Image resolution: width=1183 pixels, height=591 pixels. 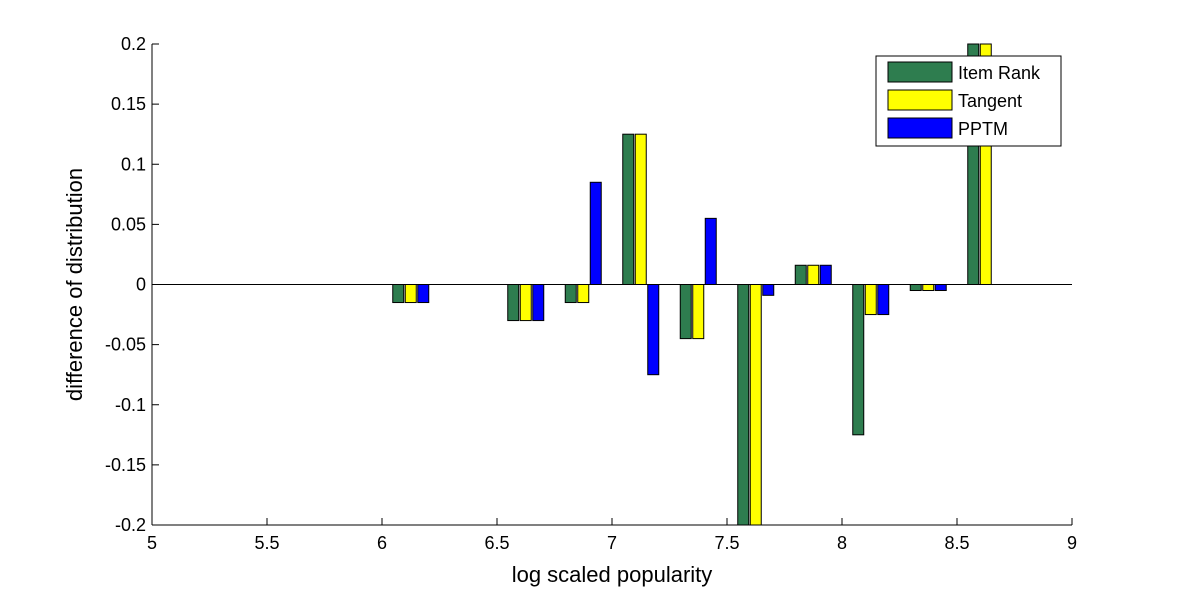 I want to click on y-tick-label: 0.15, so click(x=128, y=104).